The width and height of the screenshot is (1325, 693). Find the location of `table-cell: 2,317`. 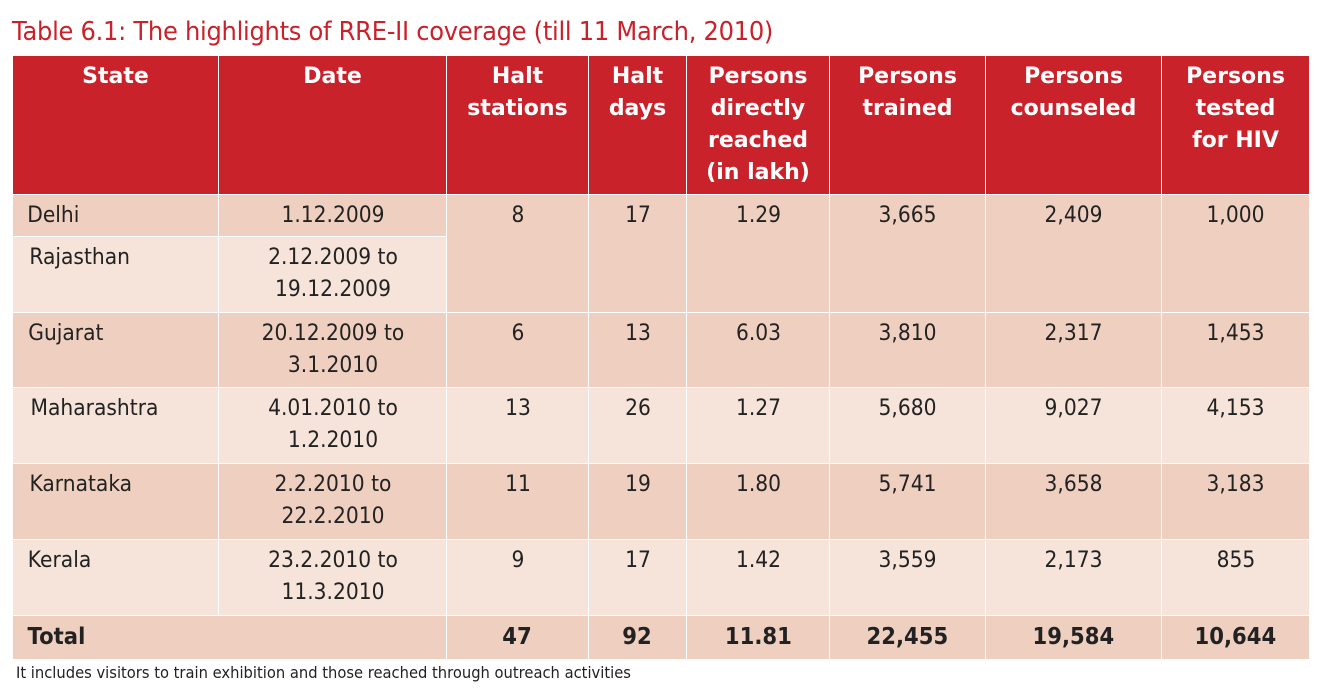

table-cell: 2,317 is located at coordinates (1073, 350).